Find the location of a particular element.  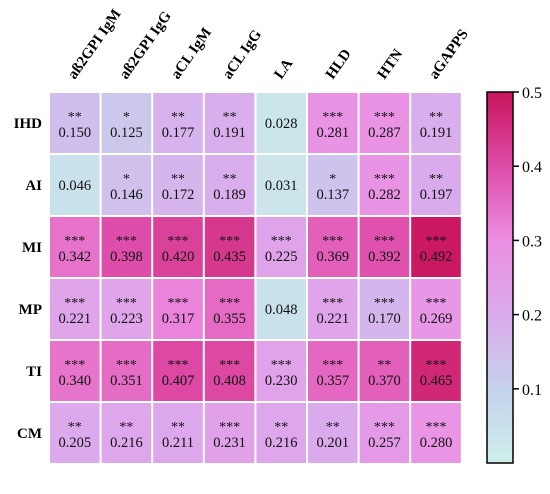

row-label: MP is located at coordinates (30, 310).